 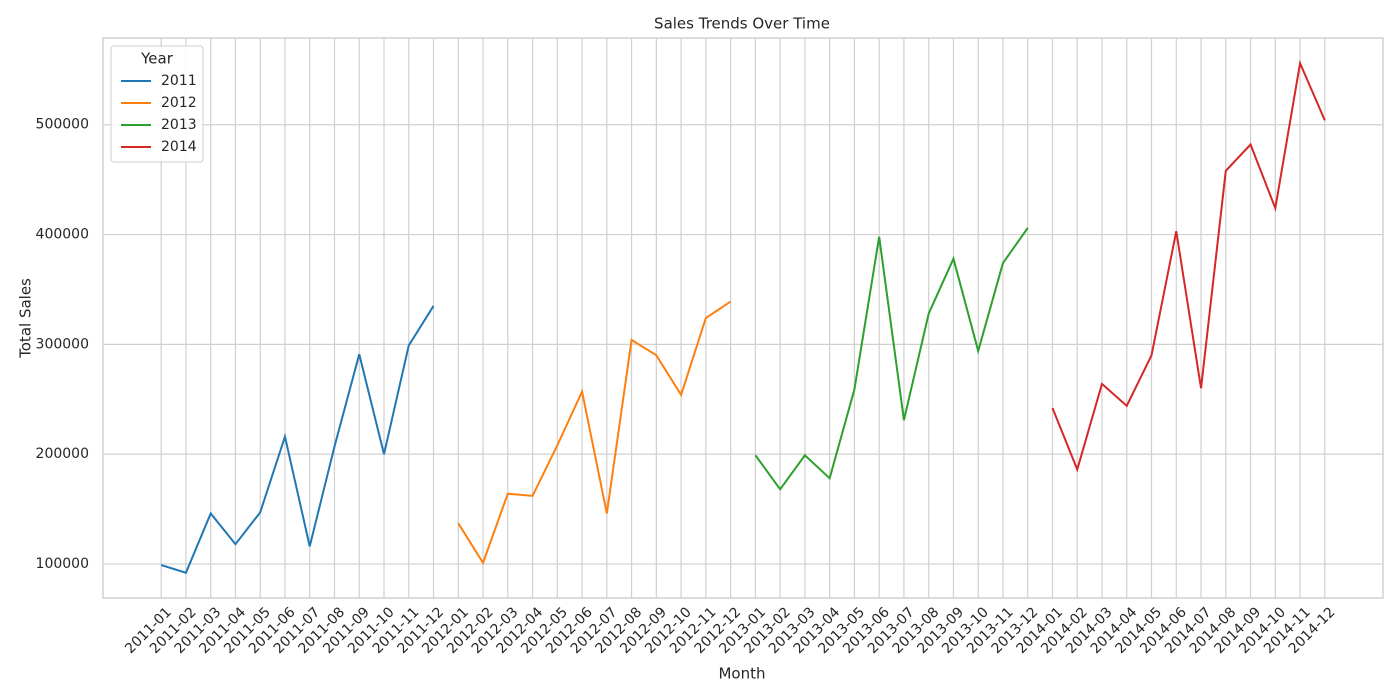 I want to click on x-axis-label: Month, so click(x=741, y=674).